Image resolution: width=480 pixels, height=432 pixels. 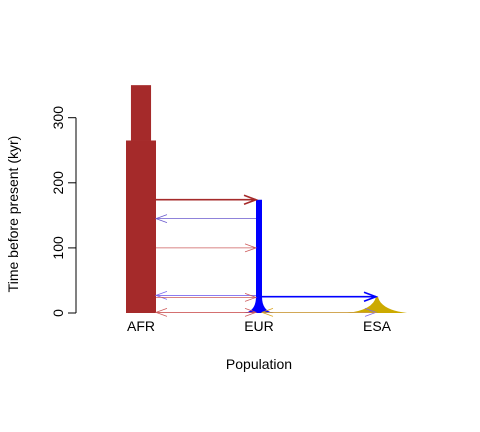 What do you see at coordinates (377, 326) in the screenshot?
I see `pop-label-esa: ESA` at bounding box center [377, 326].